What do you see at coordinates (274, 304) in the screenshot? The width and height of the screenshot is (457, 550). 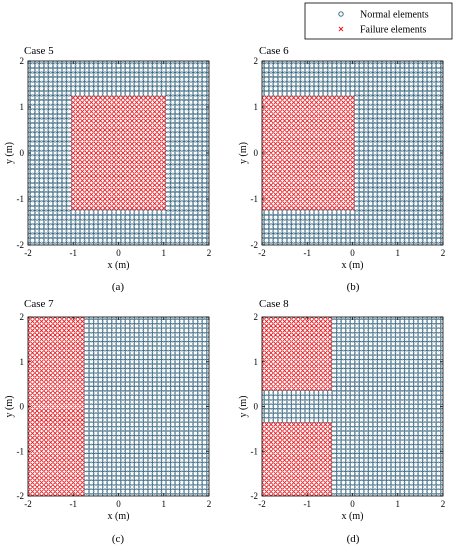 I see `panel-title: Case 8` at bounding box center [274, 304].